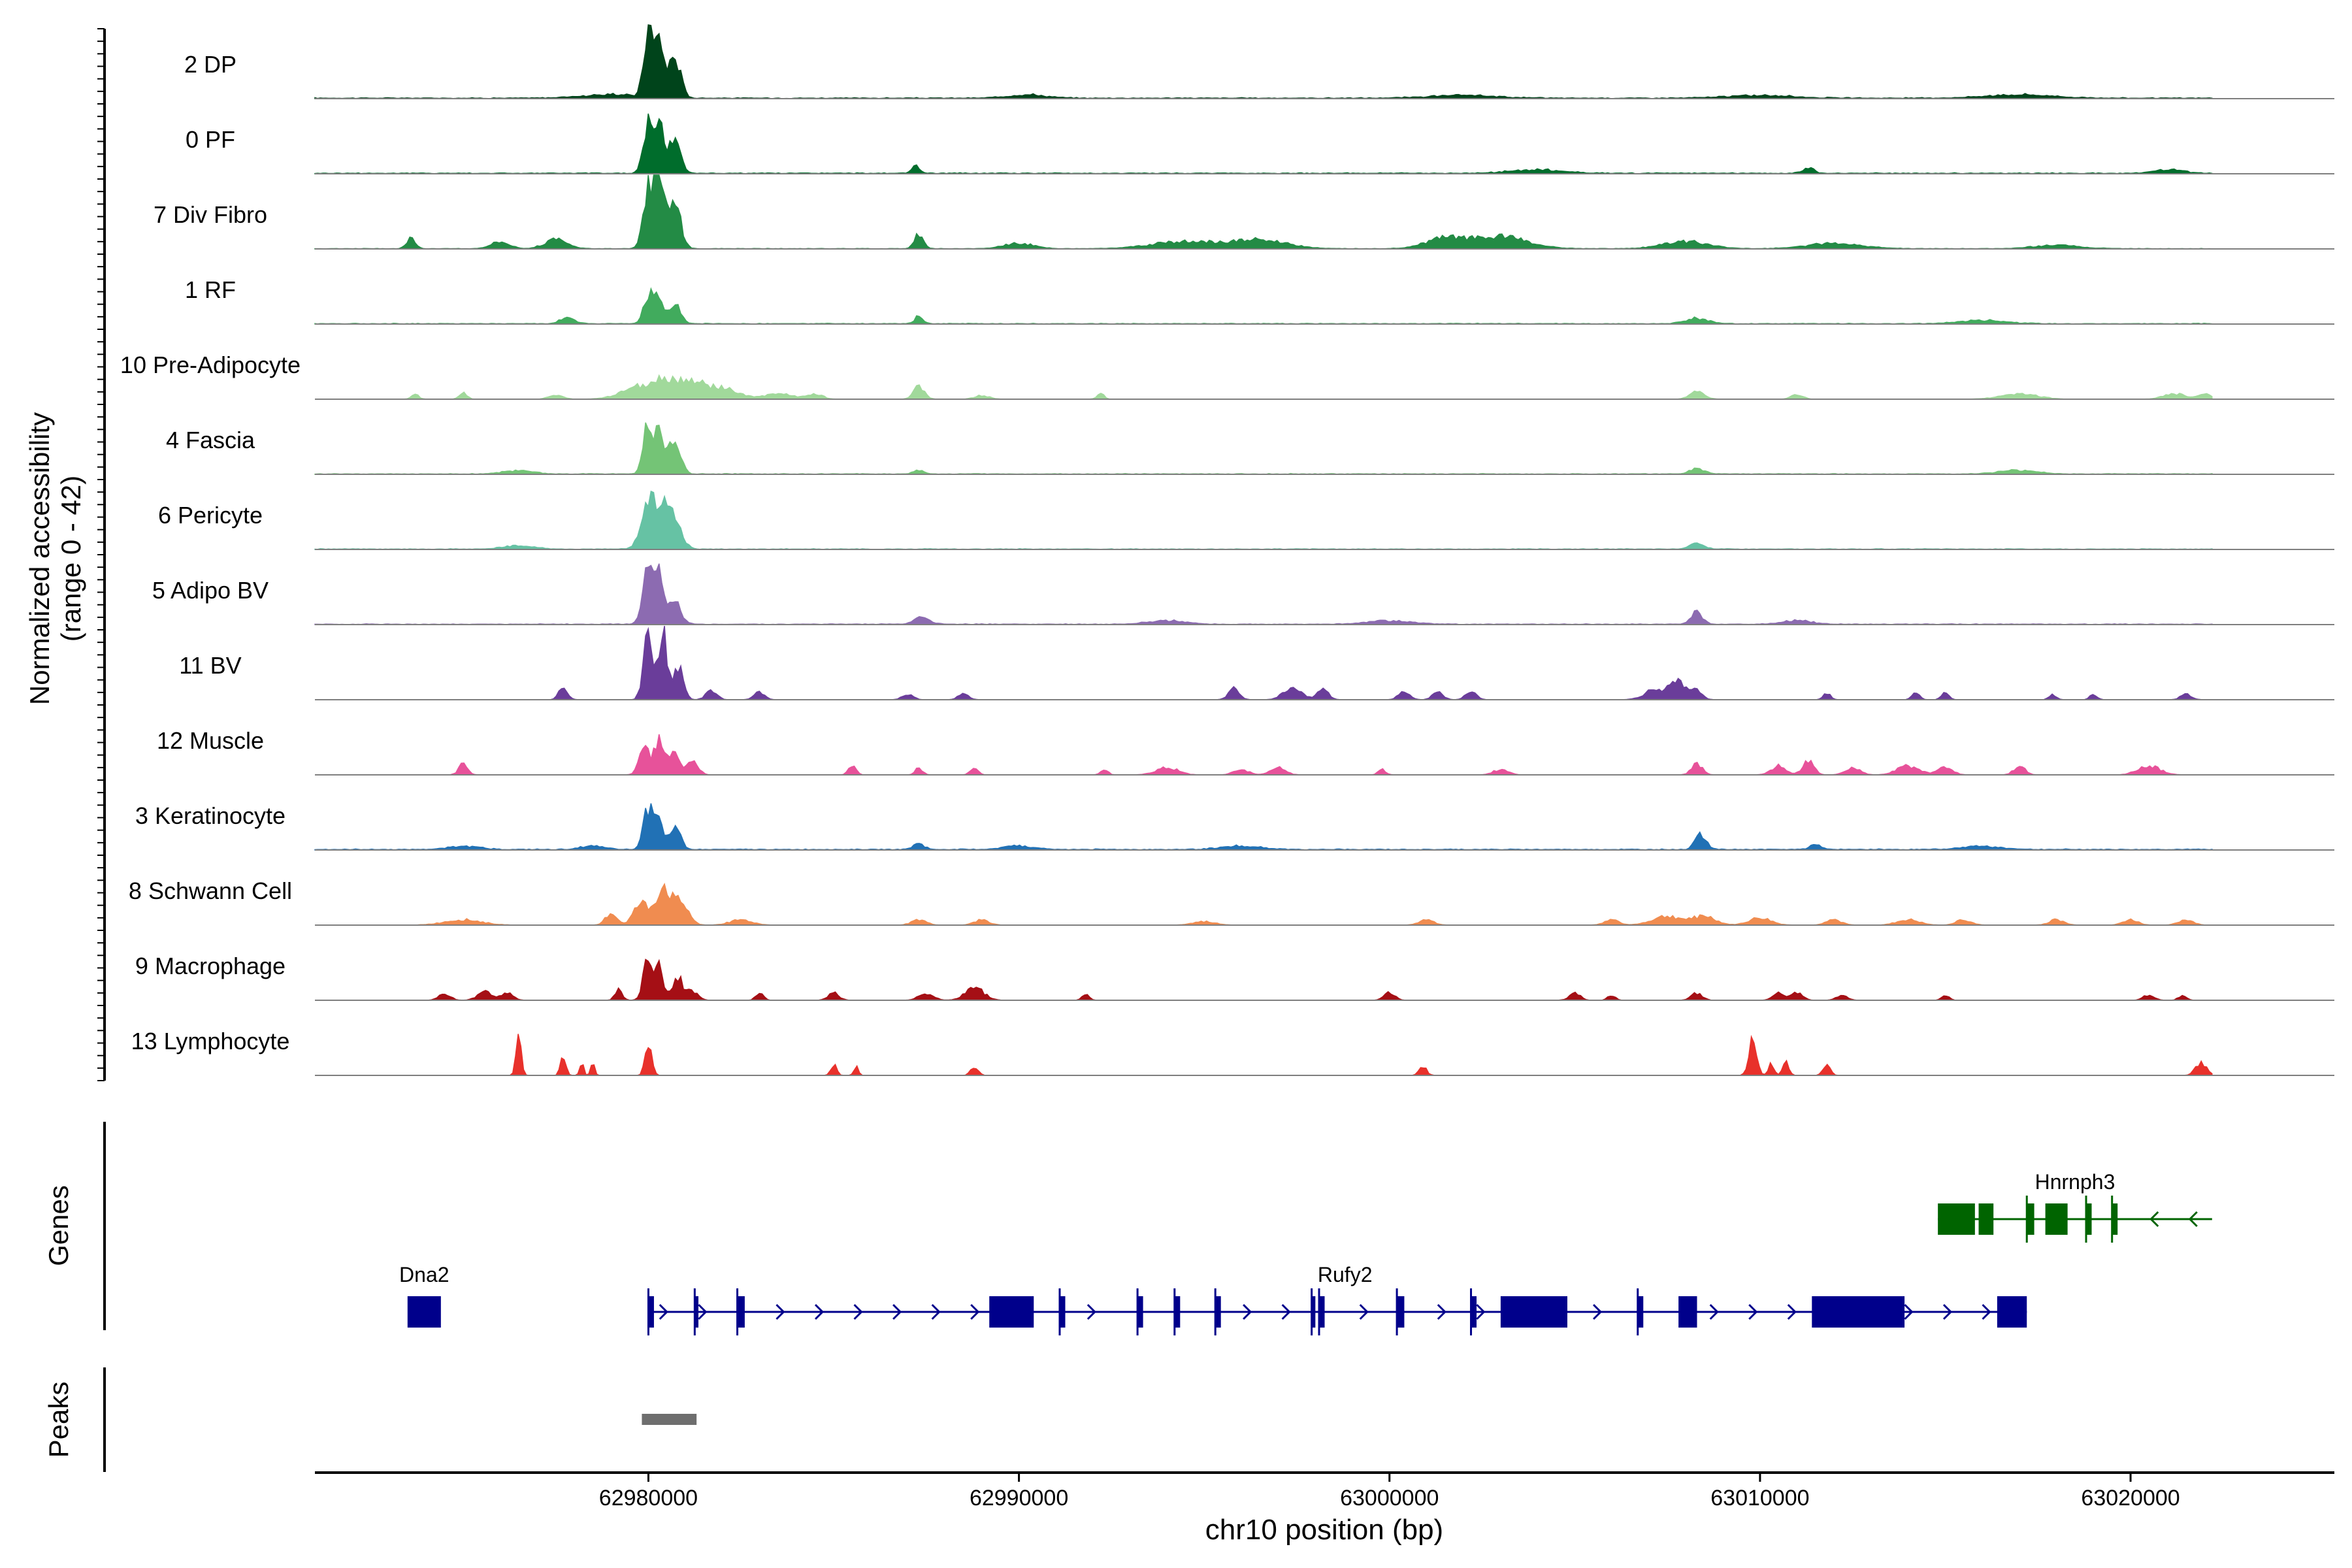 The image size is (2352, 1568). I want to click on track-label-13: 9 Macrophage, so click(210, 966).